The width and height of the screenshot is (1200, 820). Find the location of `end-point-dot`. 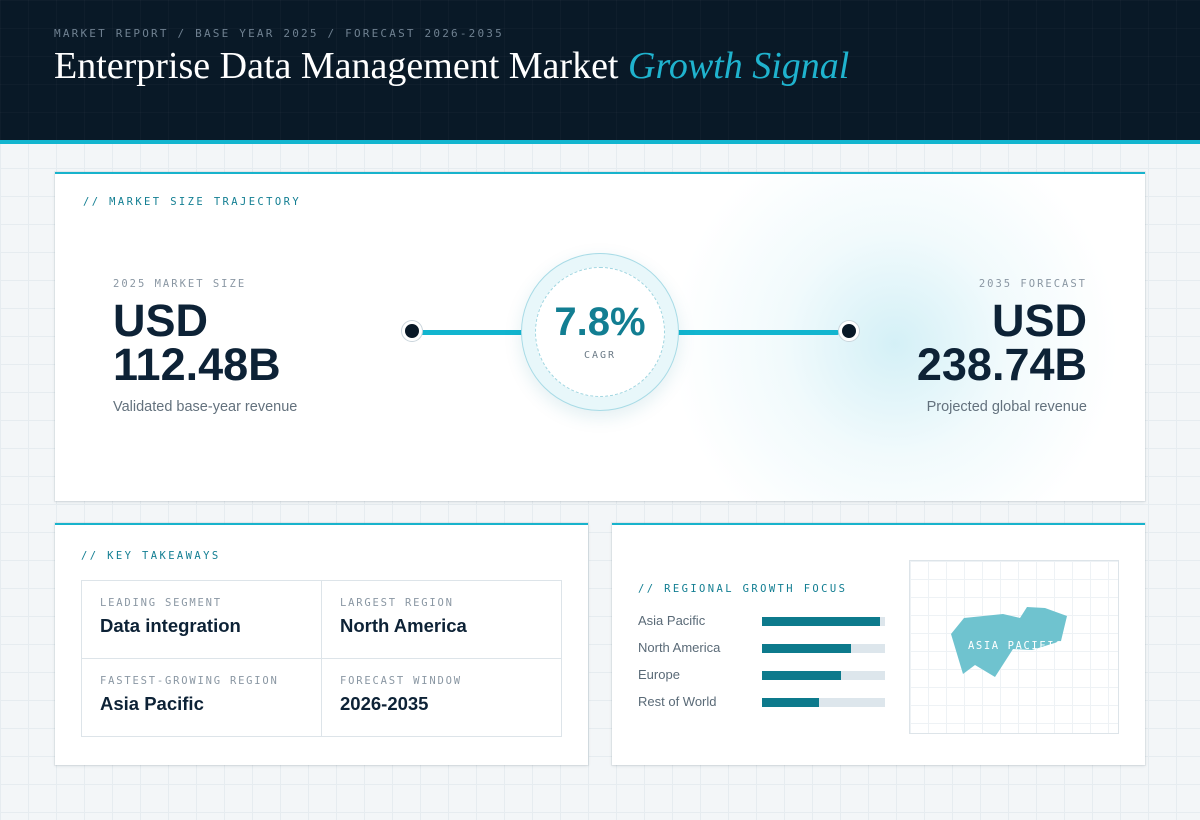

end-point-dot is located at coordinates (849, 331).